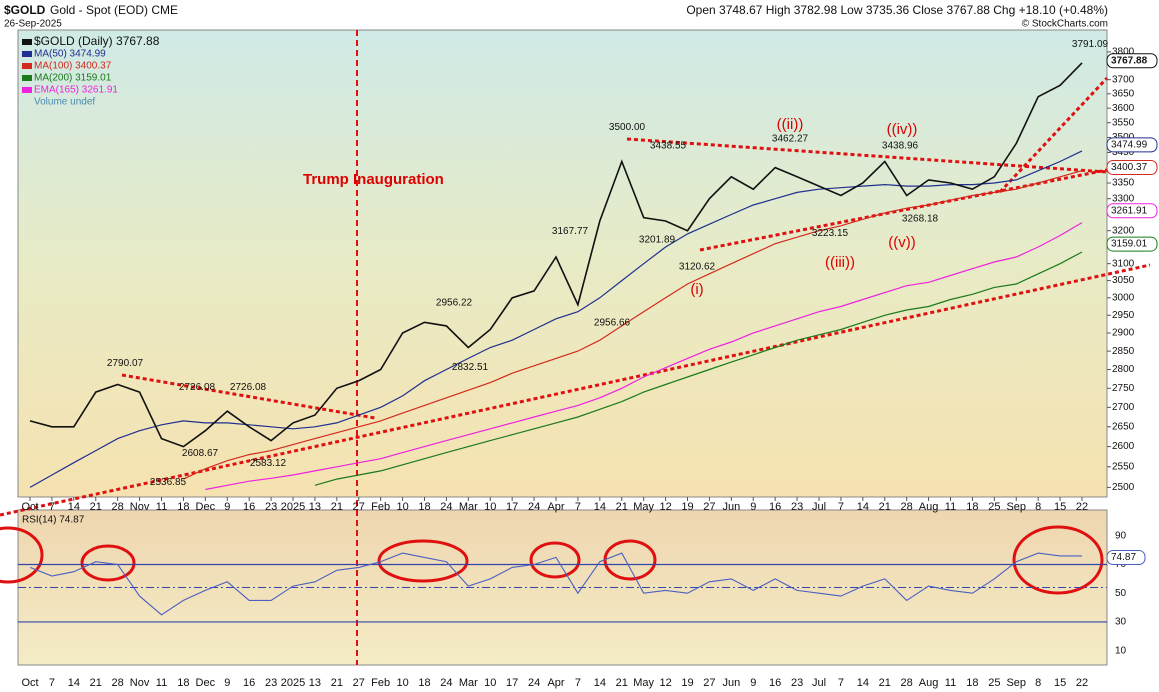  What do you see at coordinates (1082, 507) in the screenshot?
I see `x-tick-label: 22` at bounding box center [1082, 507].